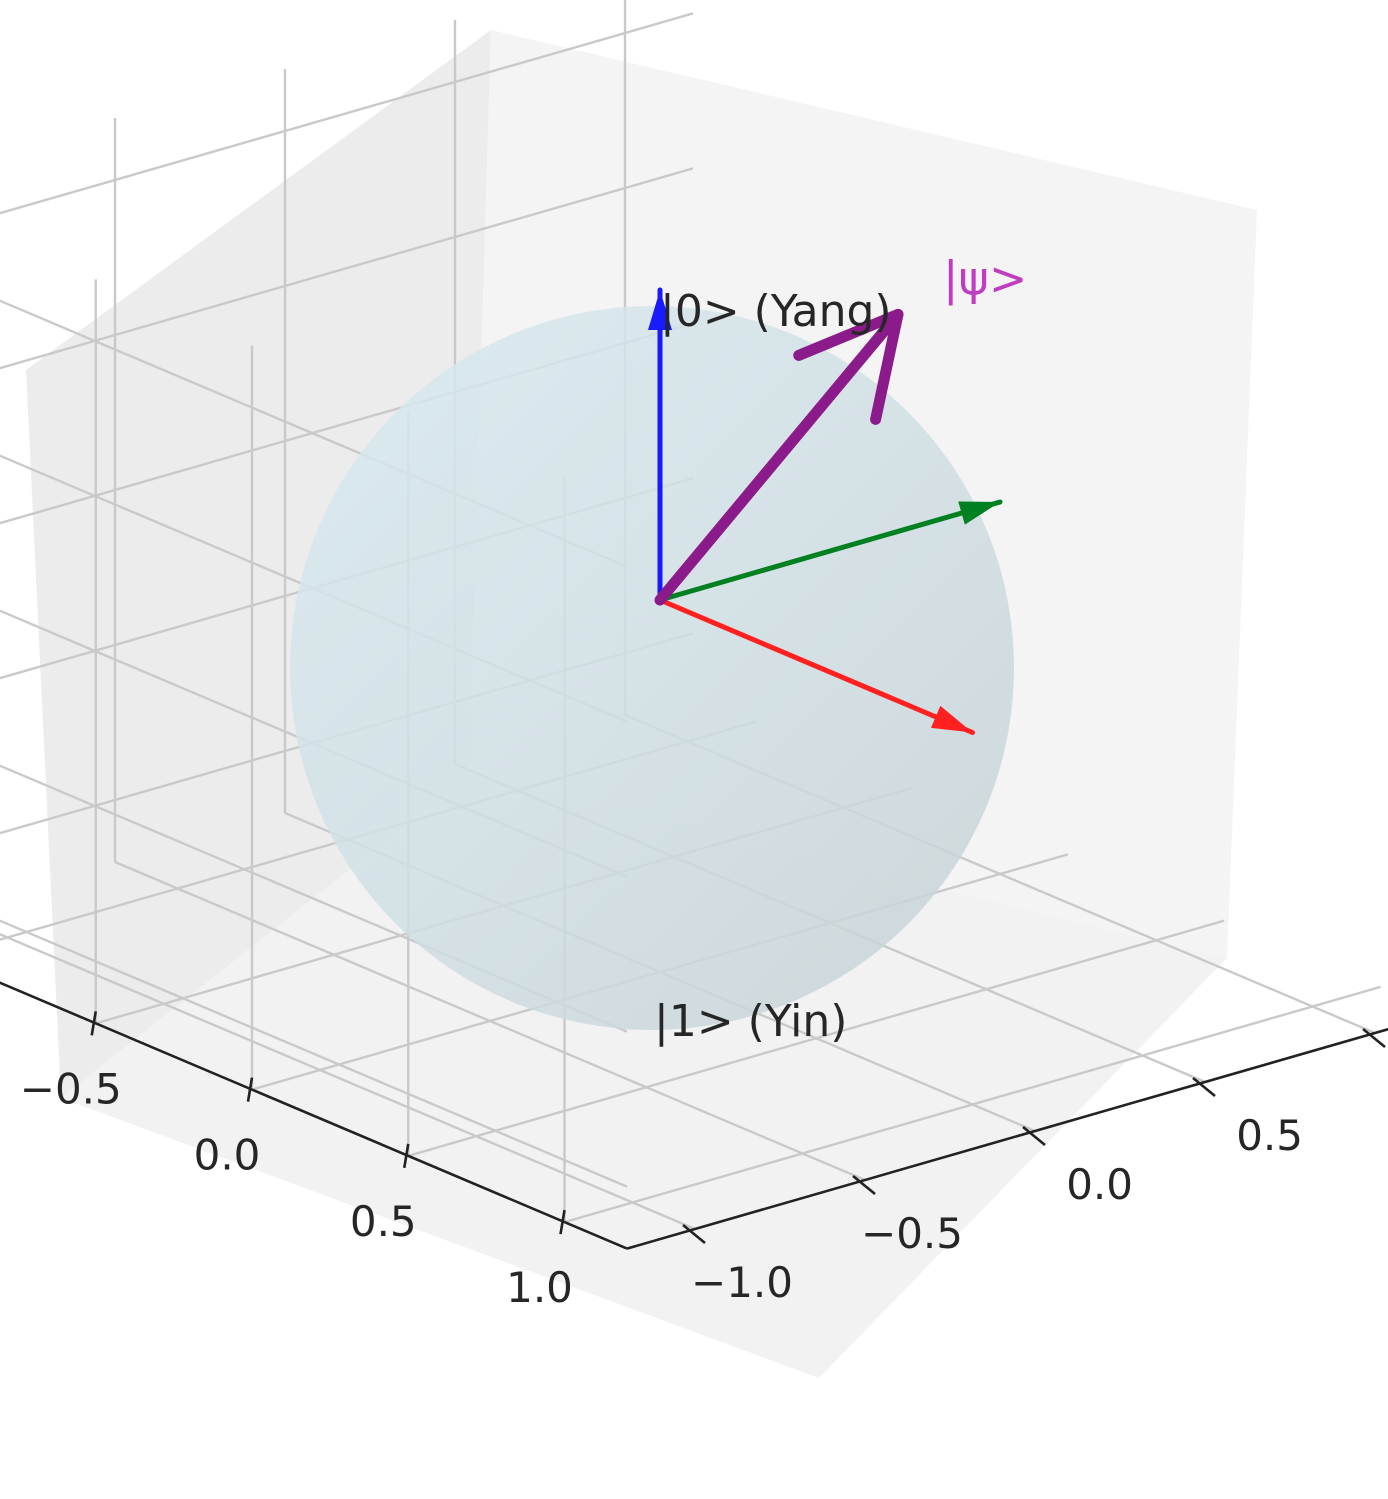  I want to click on x-axis-vector-shaft, so click(816, 666).